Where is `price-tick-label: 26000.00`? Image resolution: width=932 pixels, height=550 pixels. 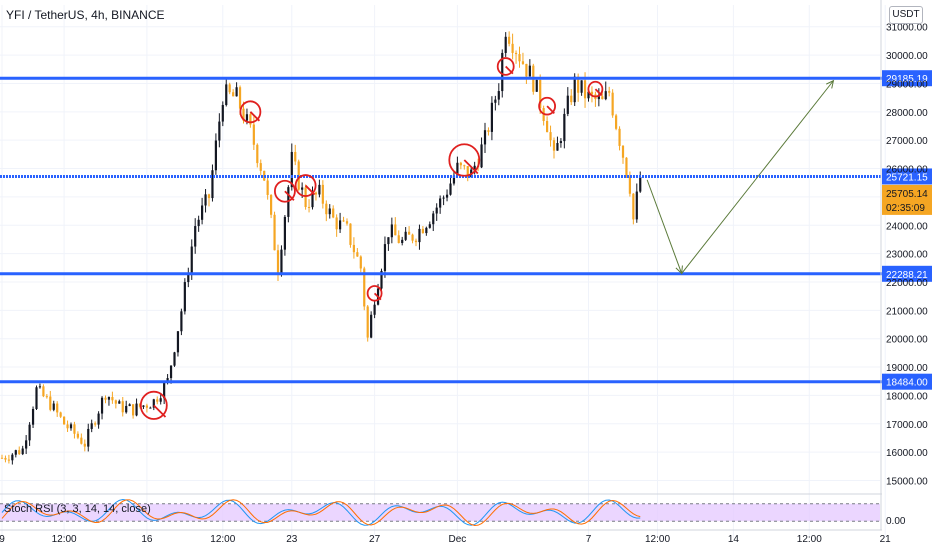 price-tick-label: 26000.00 is located at coordinates (907, 170).